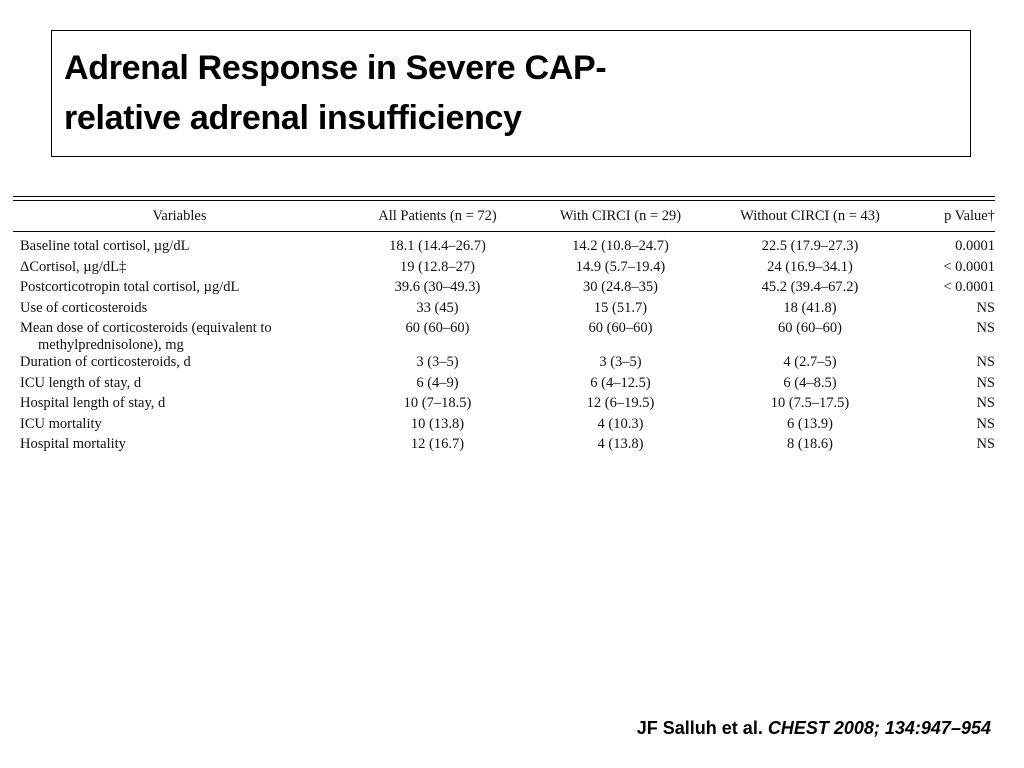 Image resolution: width=1024 pixels, height=768 pixels. Describe the element at coordinates (179, 216) in the screenshot. I see `header-variables: Variables` at that location.